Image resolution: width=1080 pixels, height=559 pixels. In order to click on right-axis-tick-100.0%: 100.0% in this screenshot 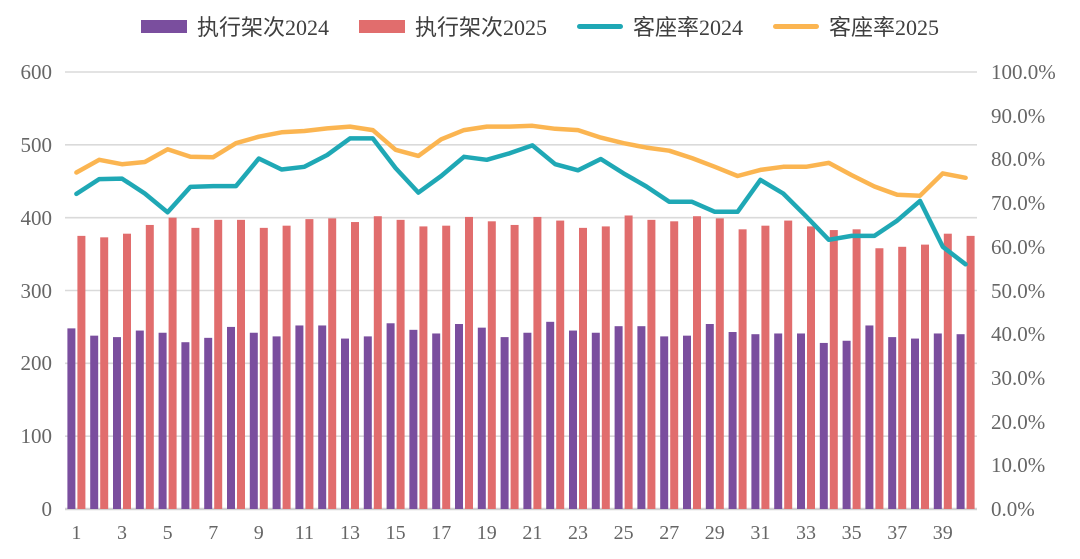, I will do `click(1023, 72)`.